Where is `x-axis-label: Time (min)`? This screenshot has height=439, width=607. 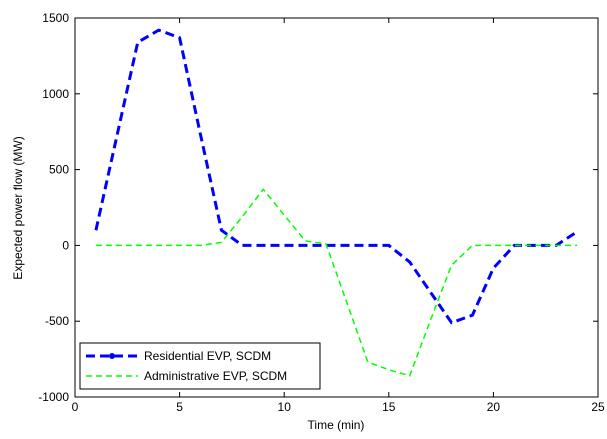
x-axis-label: Time (min) is located at coordinates (336, 425).